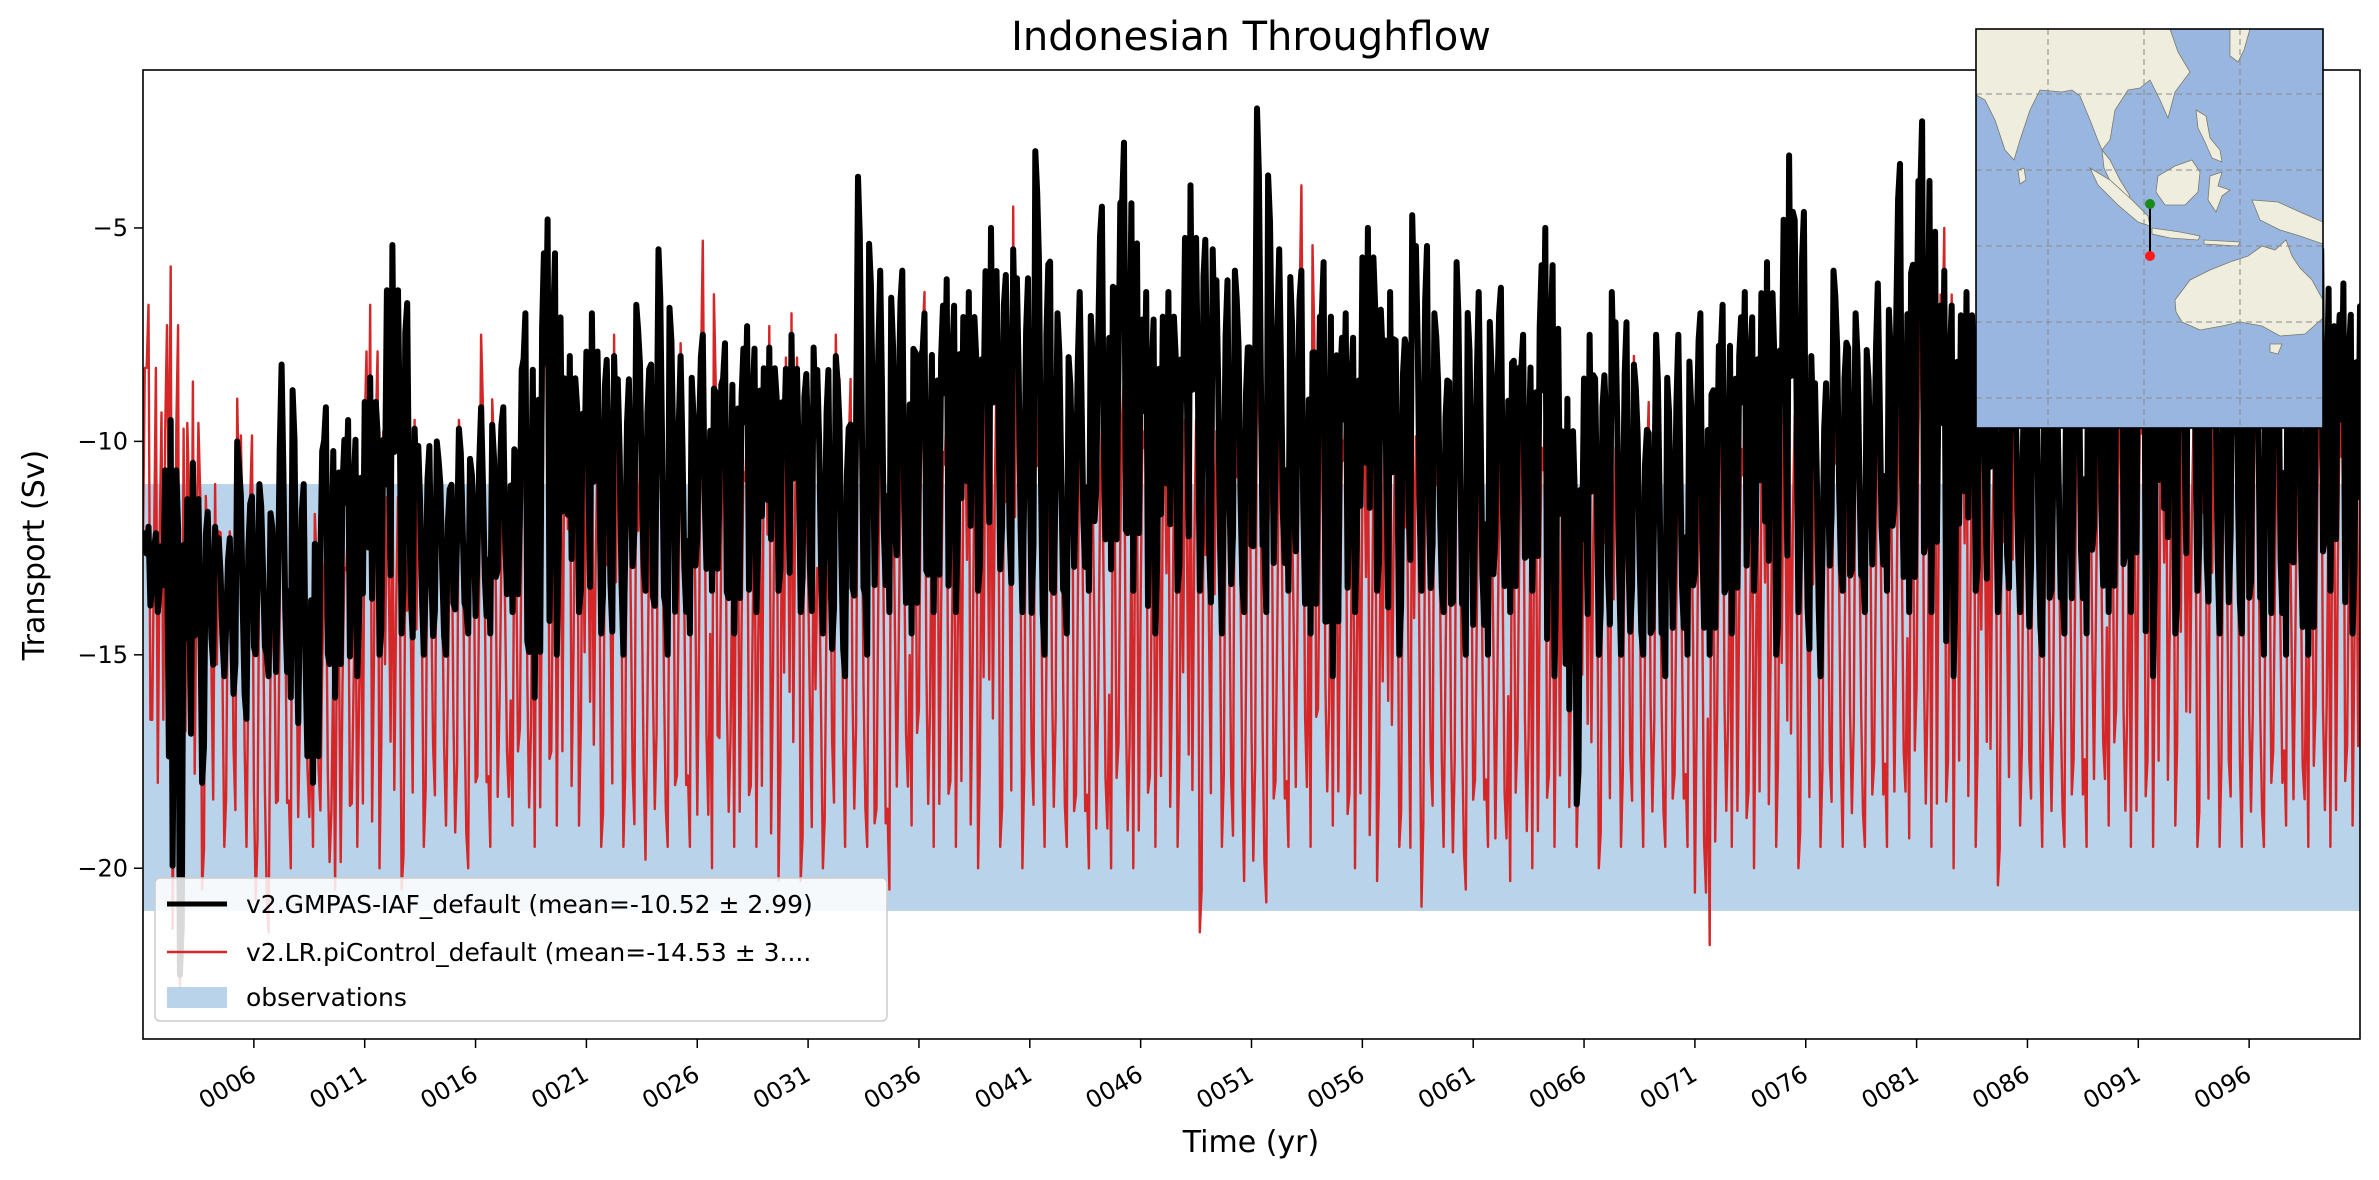 Image resolution: width=2379 pixels, height=1180 pixels. What do you see at coordinates (1779, 1087) in the screenshot?
I see `x-tick-label: 0076` at bounding box center [1779, 1087].